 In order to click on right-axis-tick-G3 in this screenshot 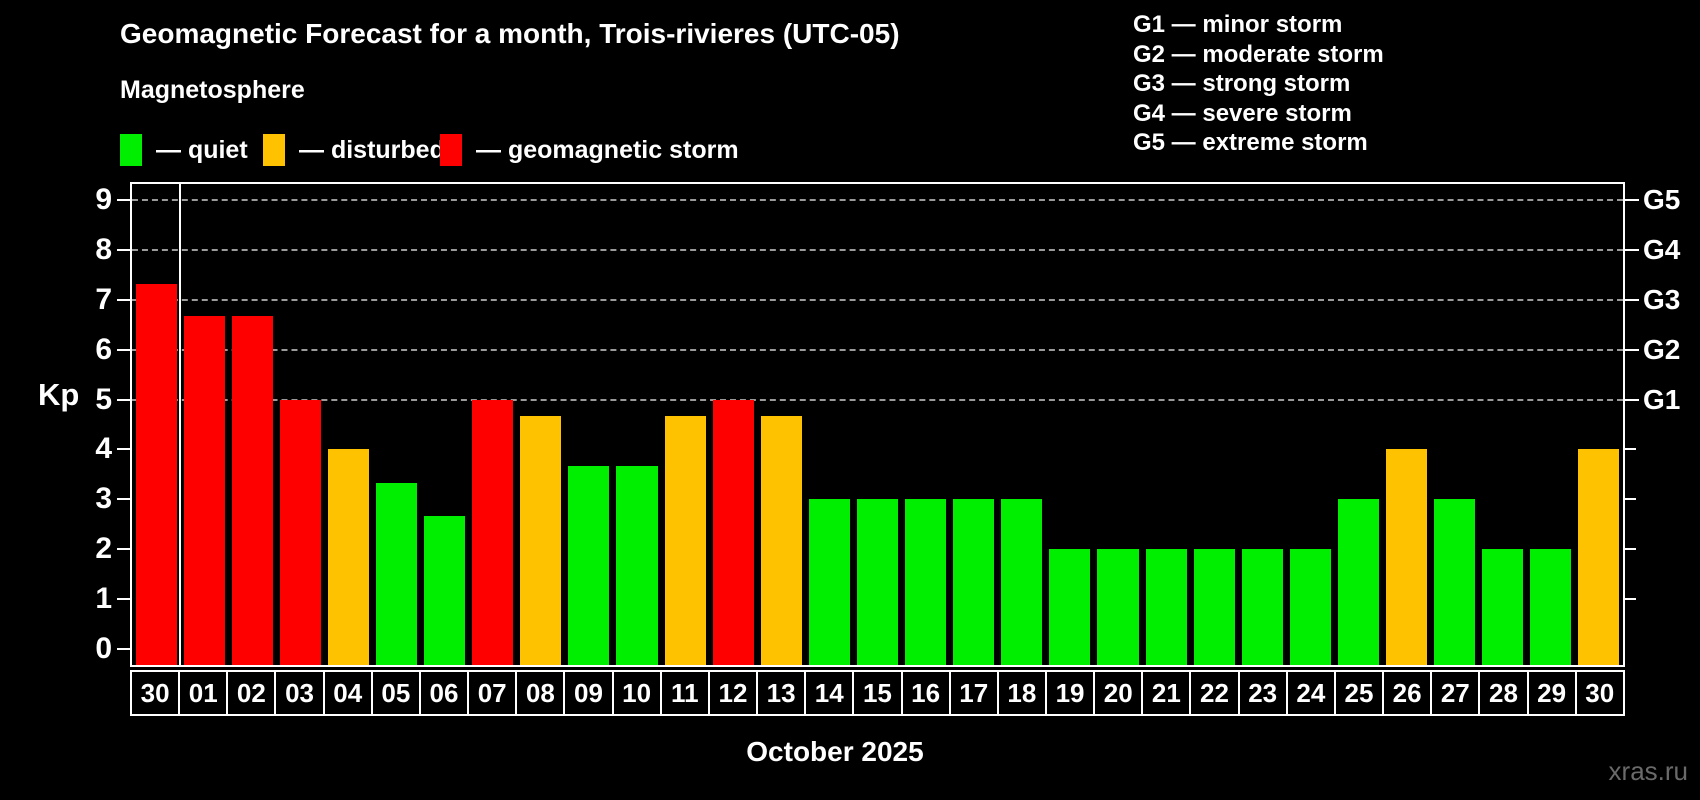, I will do `click(1631, 300)`.